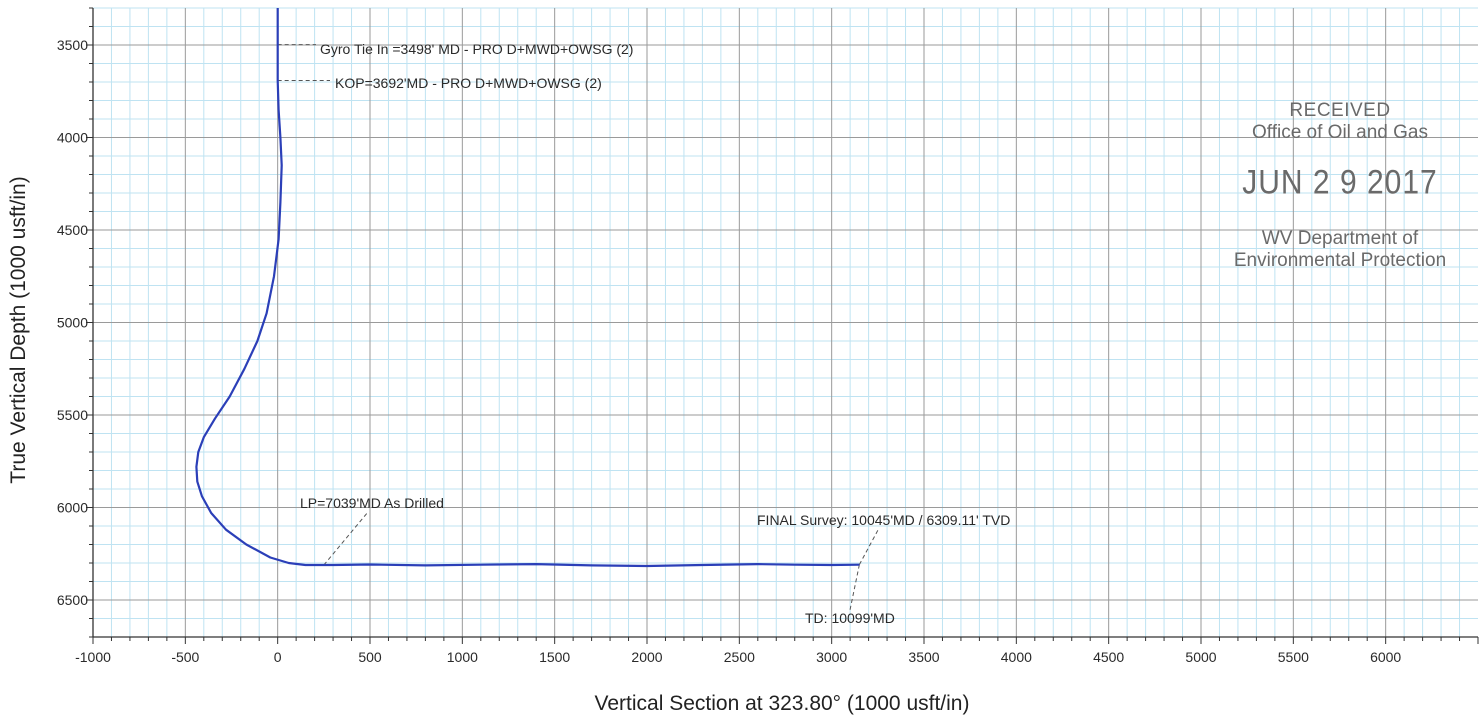 The width and height of the screenshot is (1484, 719). I want to click on td-leader-line, so click(854, 587).